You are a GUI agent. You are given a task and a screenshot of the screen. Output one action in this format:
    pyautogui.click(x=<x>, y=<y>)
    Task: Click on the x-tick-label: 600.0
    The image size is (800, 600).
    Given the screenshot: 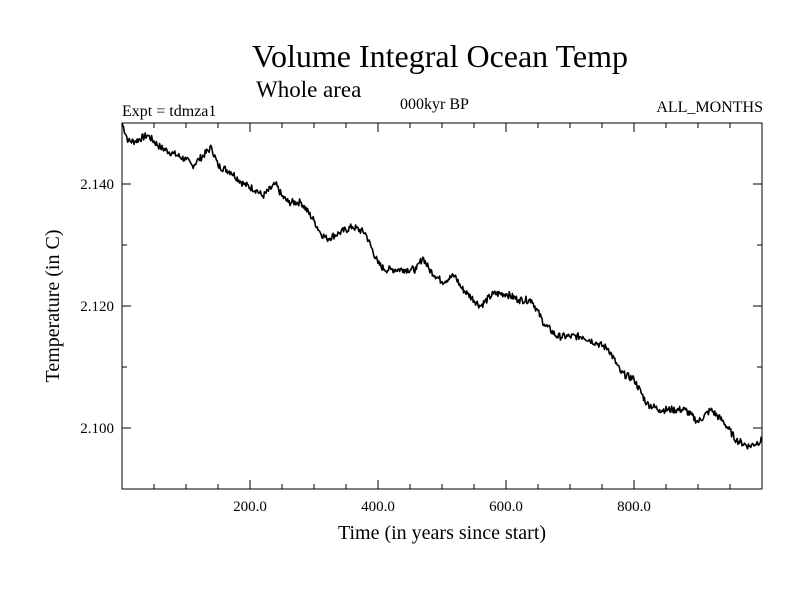 What is the action you would take?
    pyautogui.click(x=506, y=507)
    